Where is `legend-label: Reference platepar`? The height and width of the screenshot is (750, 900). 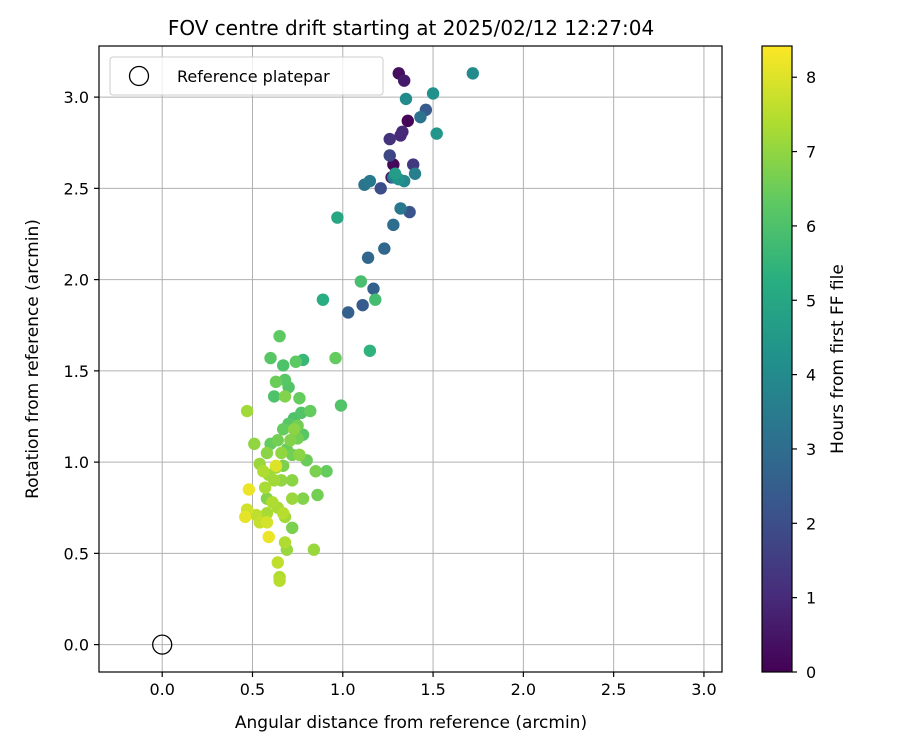 legend-label: Reference platepar is located at coordinates (253, 76).